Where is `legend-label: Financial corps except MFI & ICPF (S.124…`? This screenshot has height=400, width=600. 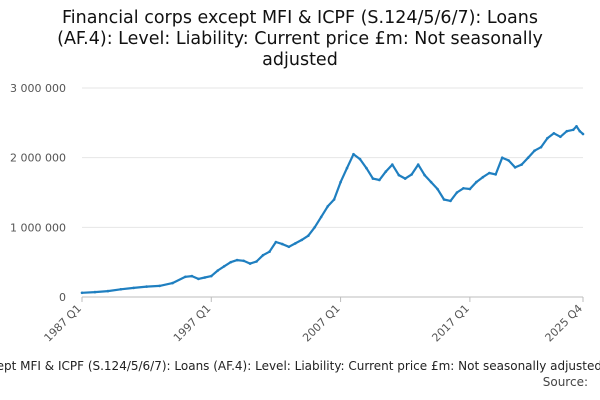
legend-label: Financial corps except MFI & ICPF (S.124… is located at coordinates (300, 365).